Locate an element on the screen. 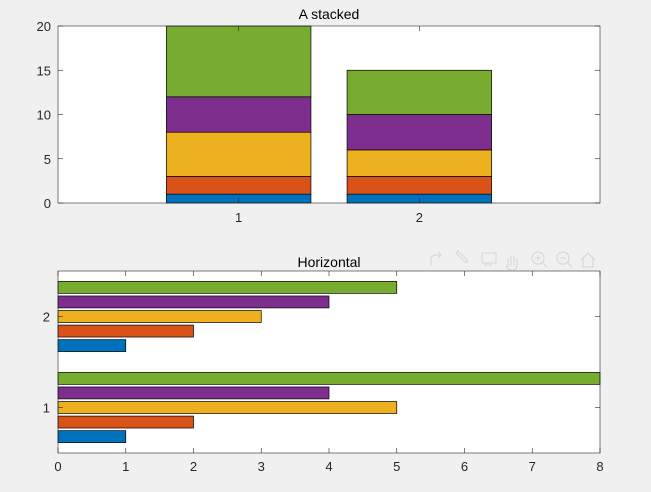  horizontal-x-tick-label: 4 is located at coordinates (328, 466).